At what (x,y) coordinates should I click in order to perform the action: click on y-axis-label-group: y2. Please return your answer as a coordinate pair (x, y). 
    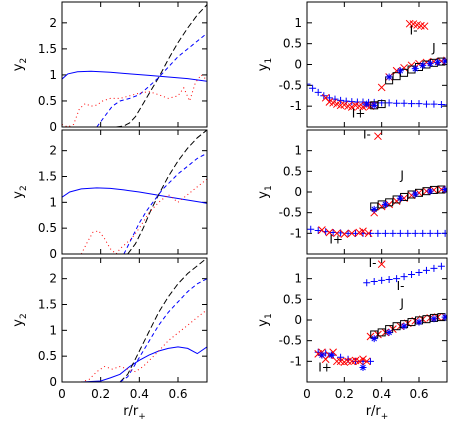
    Looking at the image, I should click on (20, 64).